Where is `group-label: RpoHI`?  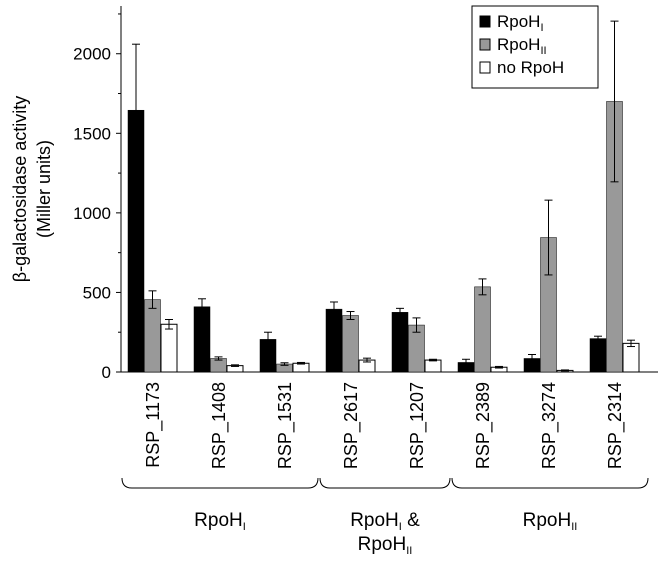 group-label: RpoHI is located at coordinates (220, 521).